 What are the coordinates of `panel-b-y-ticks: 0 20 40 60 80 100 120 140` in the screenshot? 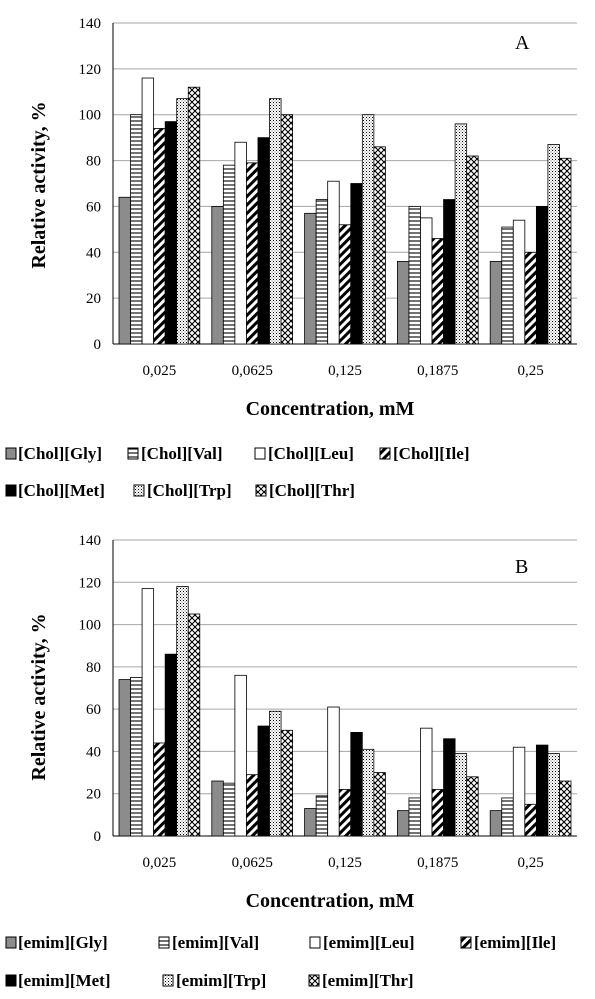 It's located at (90, 689).